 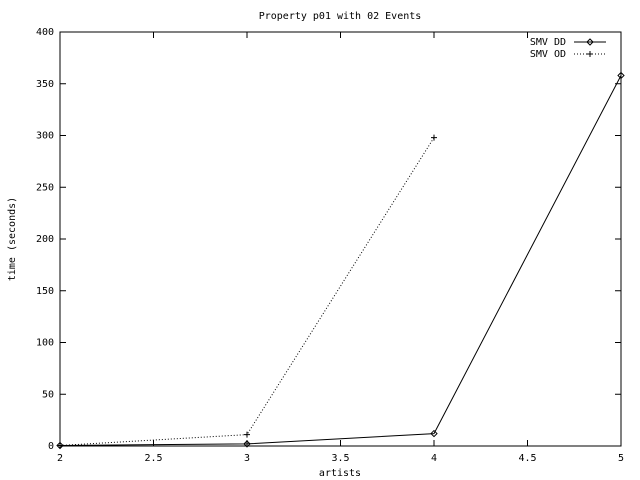 What do you see at coordinates (45, 291) in the screenshot?
I see `y-tick-label: 150` at bounding box center [45, 291].